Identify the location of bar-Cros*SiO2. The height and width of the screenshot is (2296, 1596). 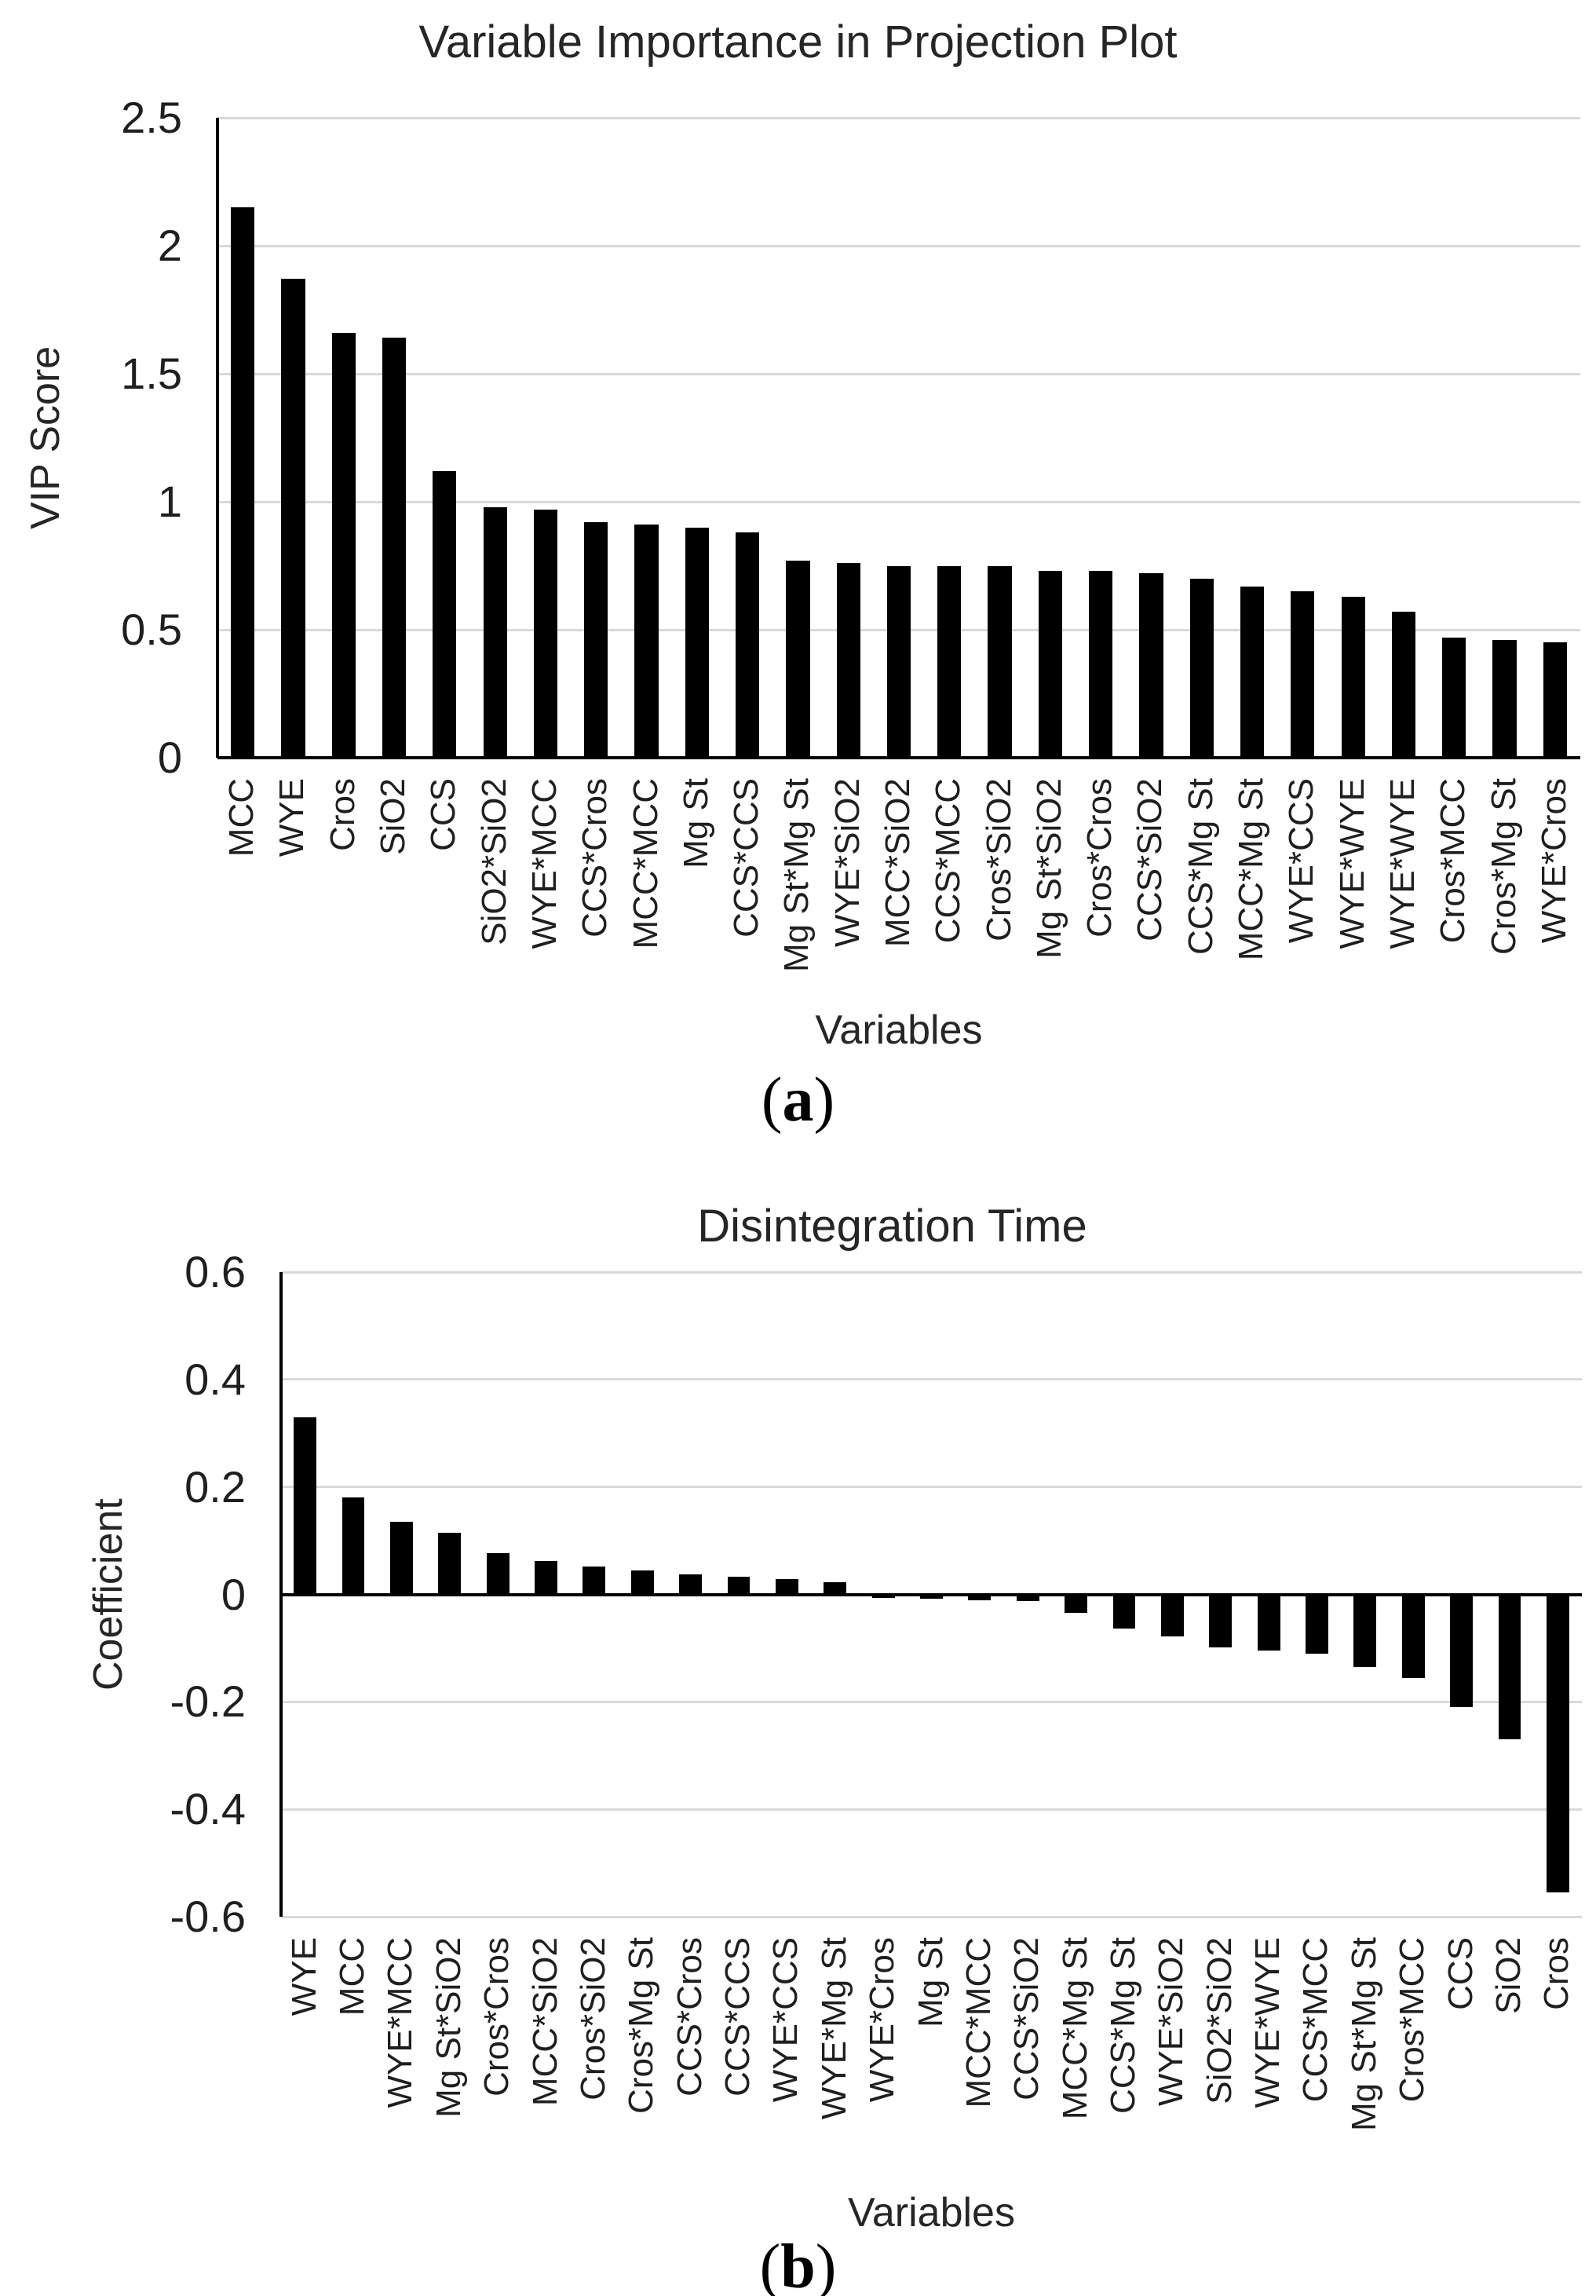
(594, 1581).